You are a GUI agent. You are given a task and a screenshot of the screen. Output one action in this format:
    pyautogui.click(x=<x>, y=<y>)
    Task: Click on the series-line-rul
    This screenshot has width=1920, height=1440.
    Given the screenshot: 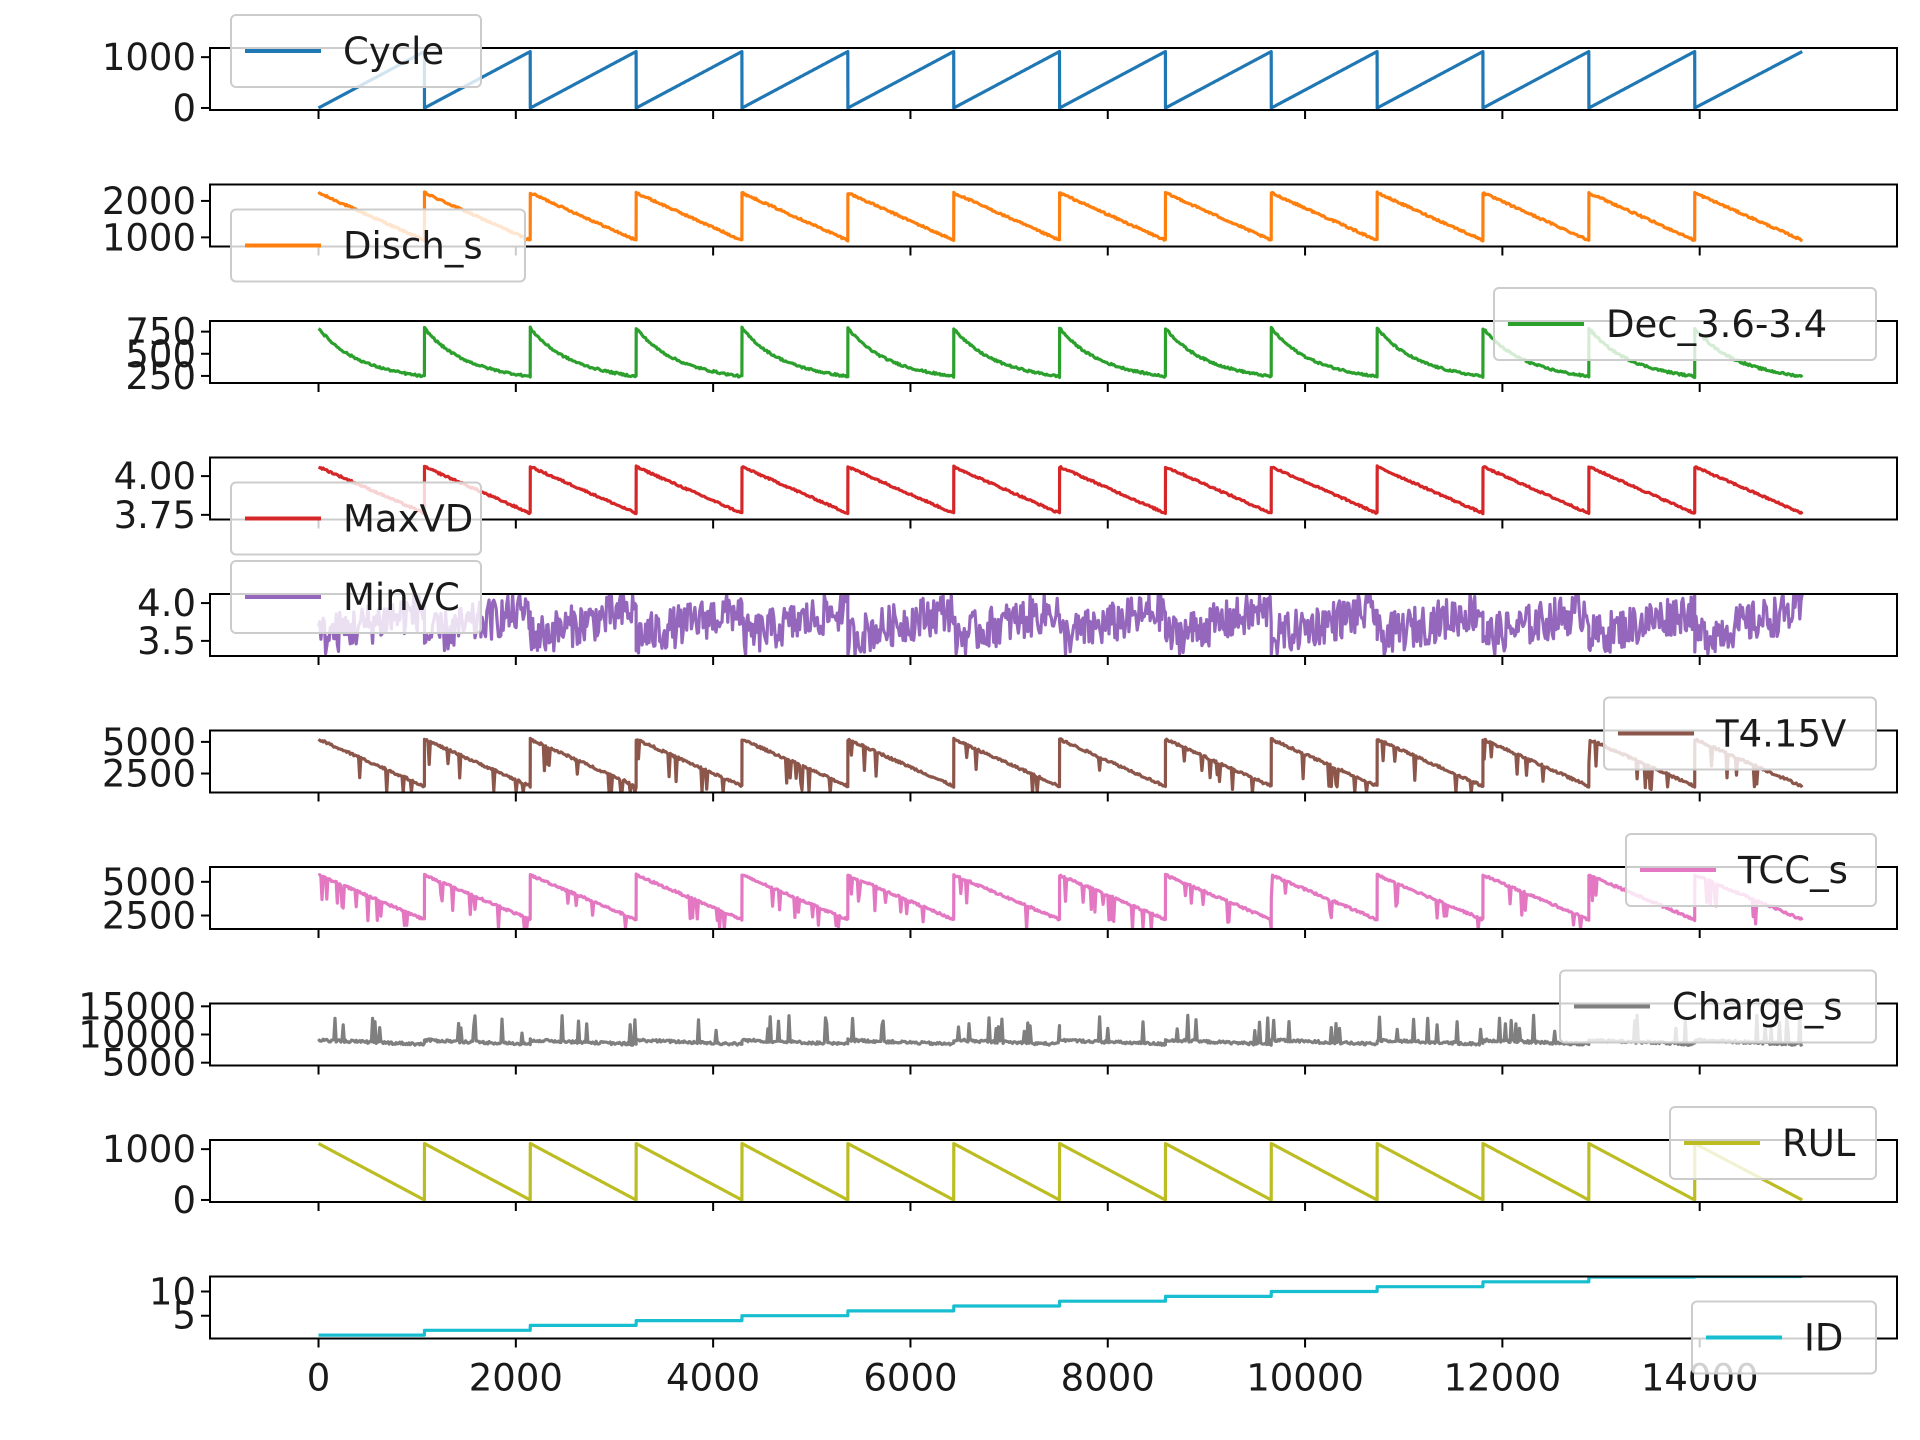 What is the action you would take?
    pyautogui.click(x=1060, y=1172)
    